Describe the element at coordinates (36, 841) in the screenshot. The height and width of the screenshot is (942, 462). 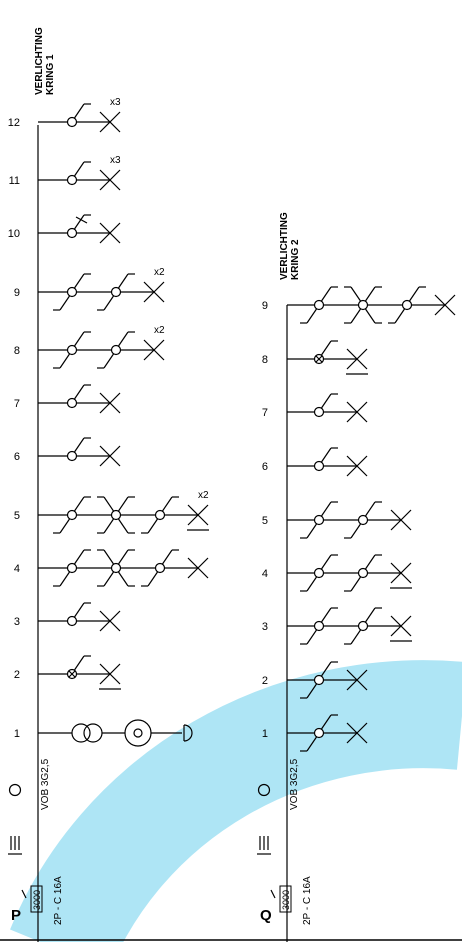
I see `circuit-base: VOB 3G2,5 P 3000 2P - C 16A` at that location.